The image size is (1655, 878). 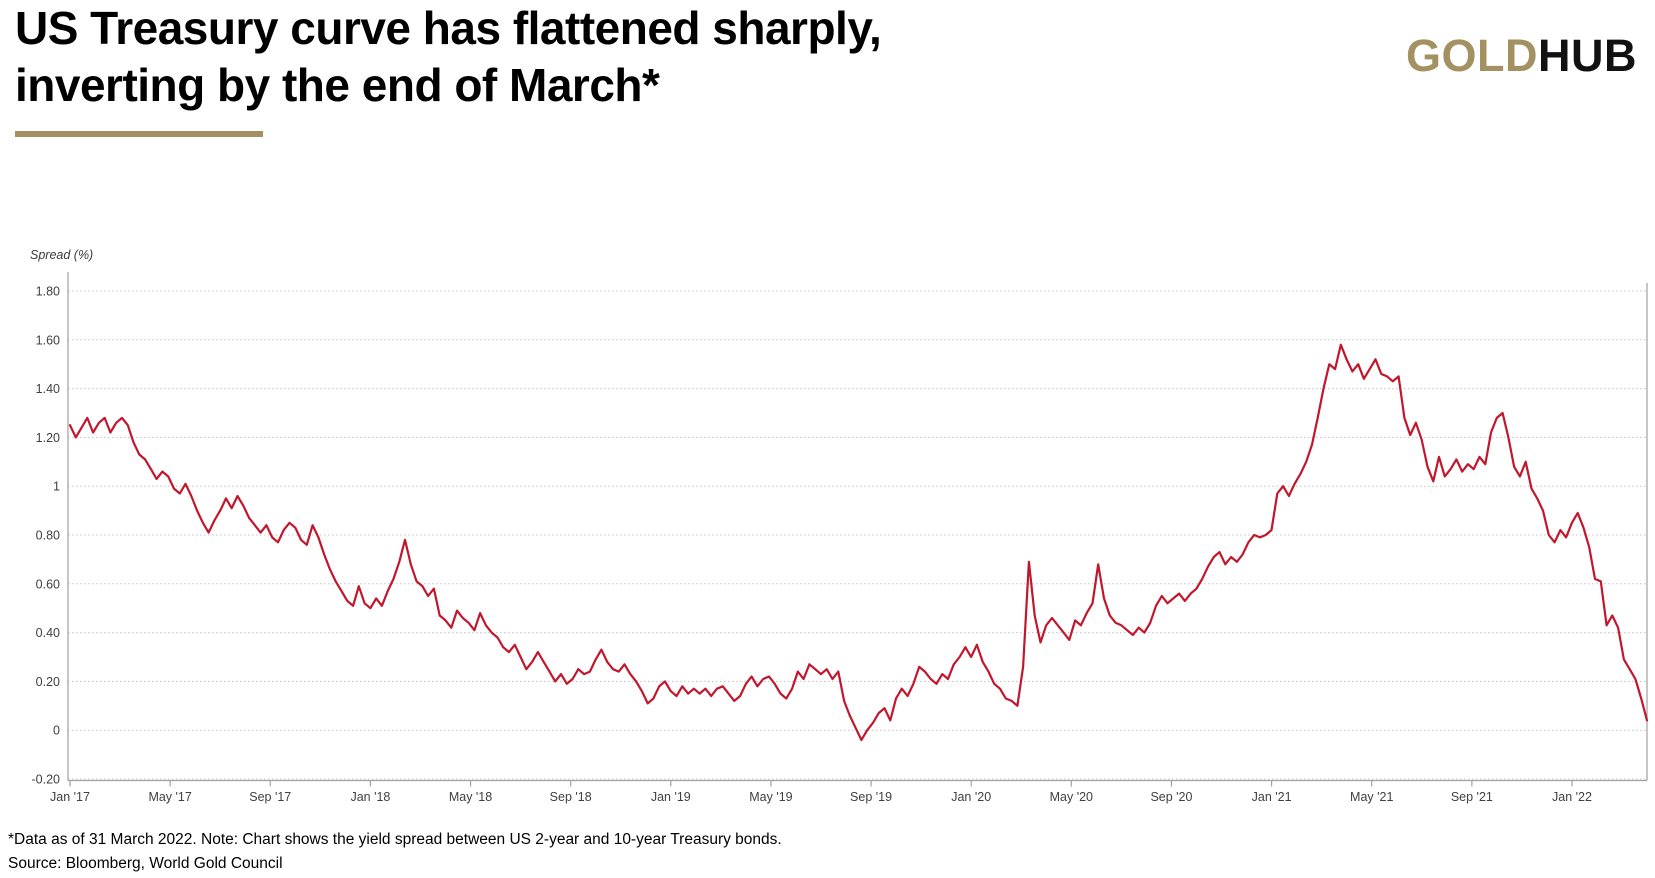 What do you see at coordinates (145, 863) in the screenshot?
I see `source-line: Source: Bloomberg, World Gold Council` at bounding box center [145, 863].